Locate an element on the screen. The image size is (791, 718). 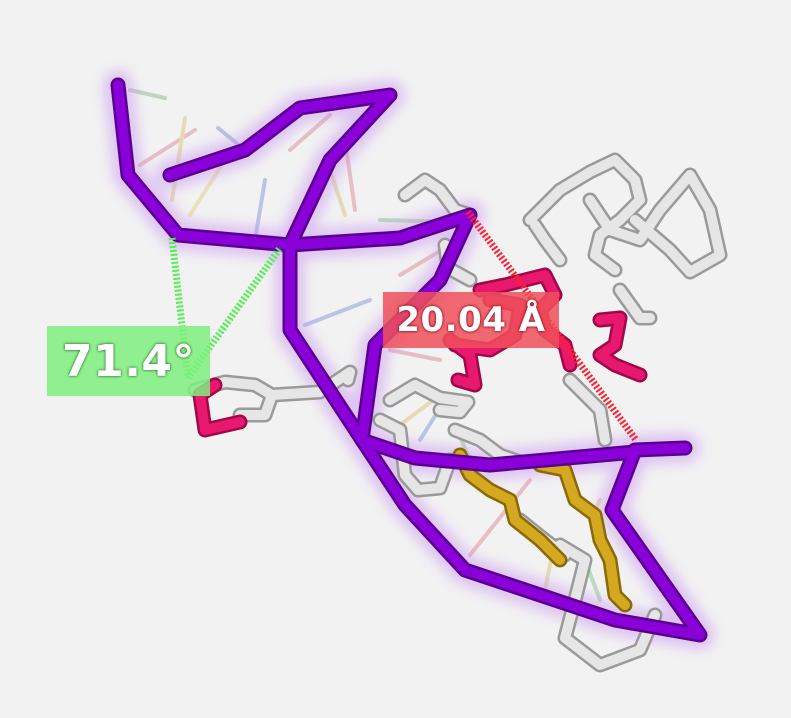
distance-label-background is located at coordinates (471, 320).